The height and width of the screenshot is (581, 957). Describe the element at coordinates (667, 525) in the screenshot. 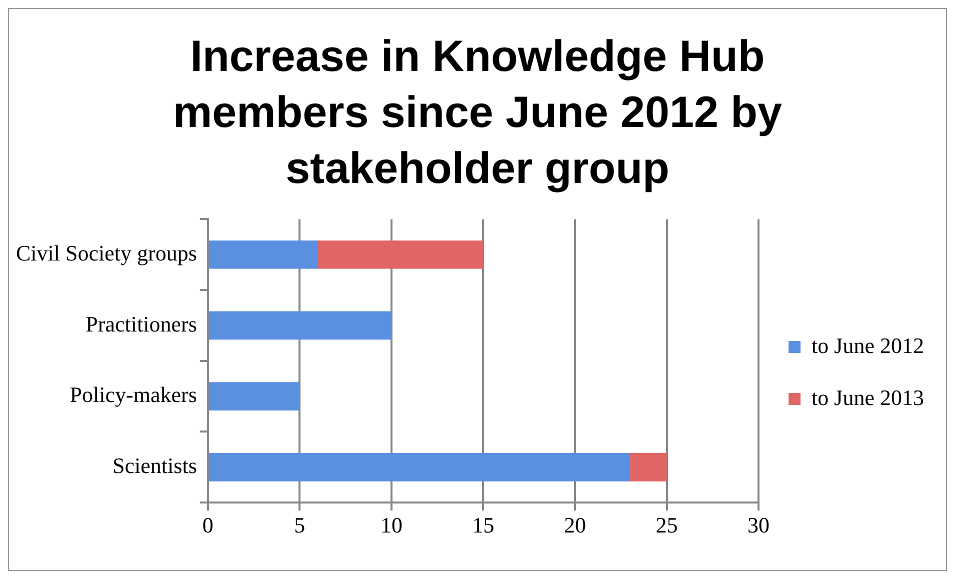

I see `x-tick-label: 25` at that location.